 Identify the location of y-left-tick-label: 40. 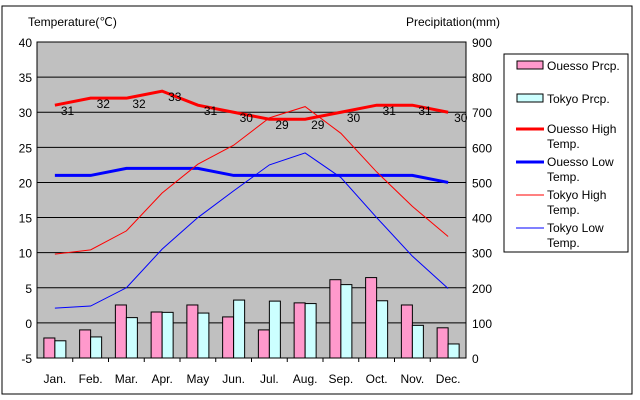
(26, 43).